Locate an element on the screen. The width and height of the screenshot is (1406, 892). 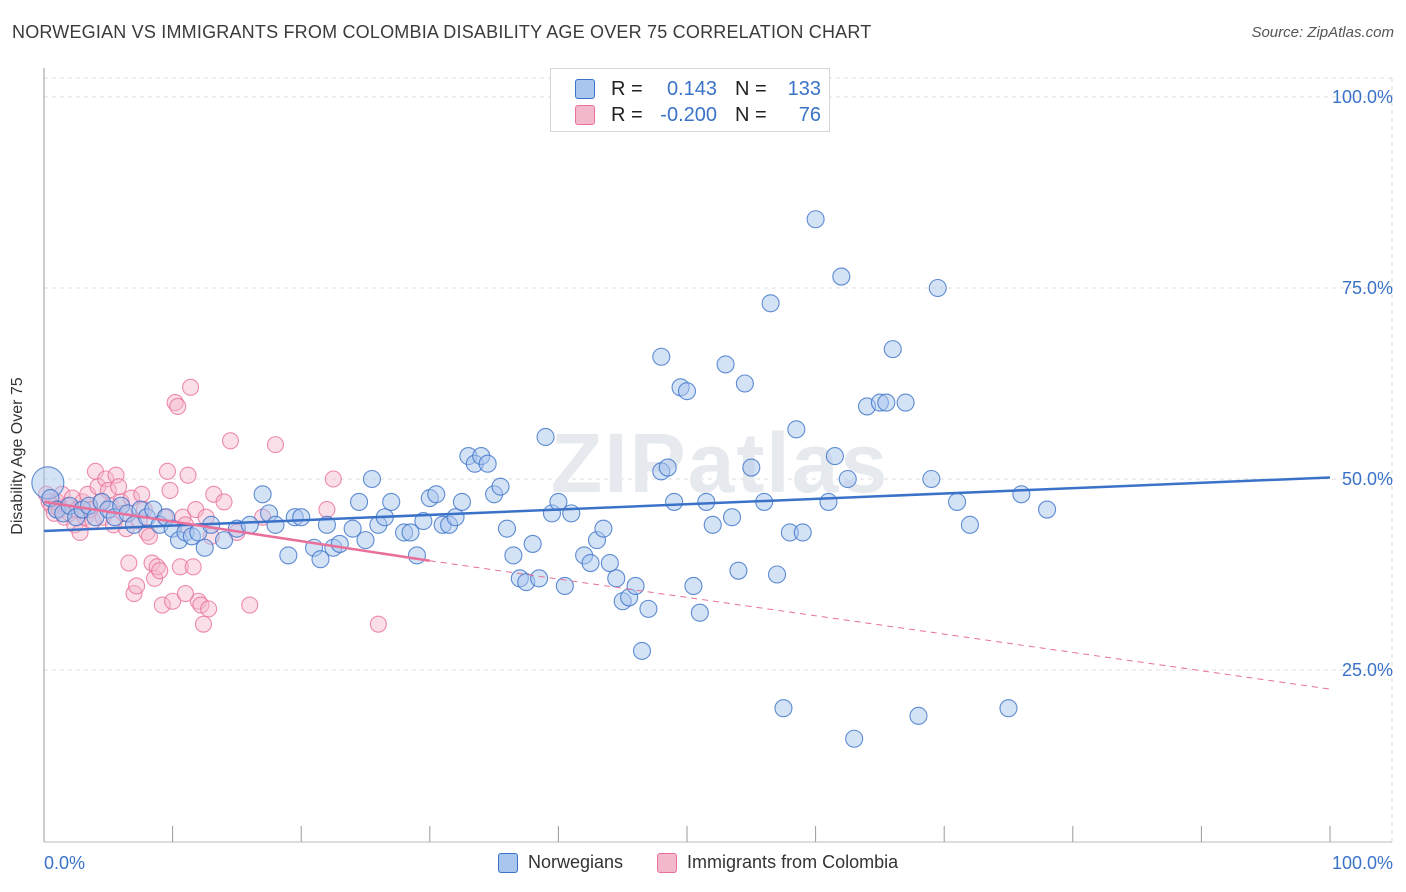
correlation-legend: R = 0.143 N = 133 R = -0.200 N = 76 is located at coordinates (690, 100).